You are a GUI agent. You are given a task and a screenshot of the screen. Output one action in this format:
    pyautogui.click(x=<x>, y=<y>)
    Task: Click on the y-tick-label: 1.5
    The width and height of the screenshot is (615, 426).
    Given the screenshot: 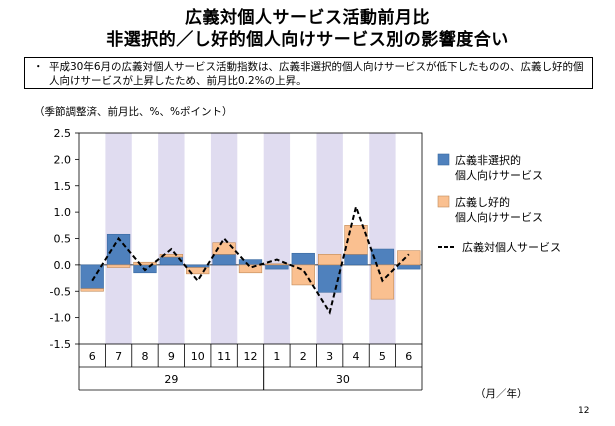 What is the action you would take?
    pyautogui.click(x=63, y=186)
    